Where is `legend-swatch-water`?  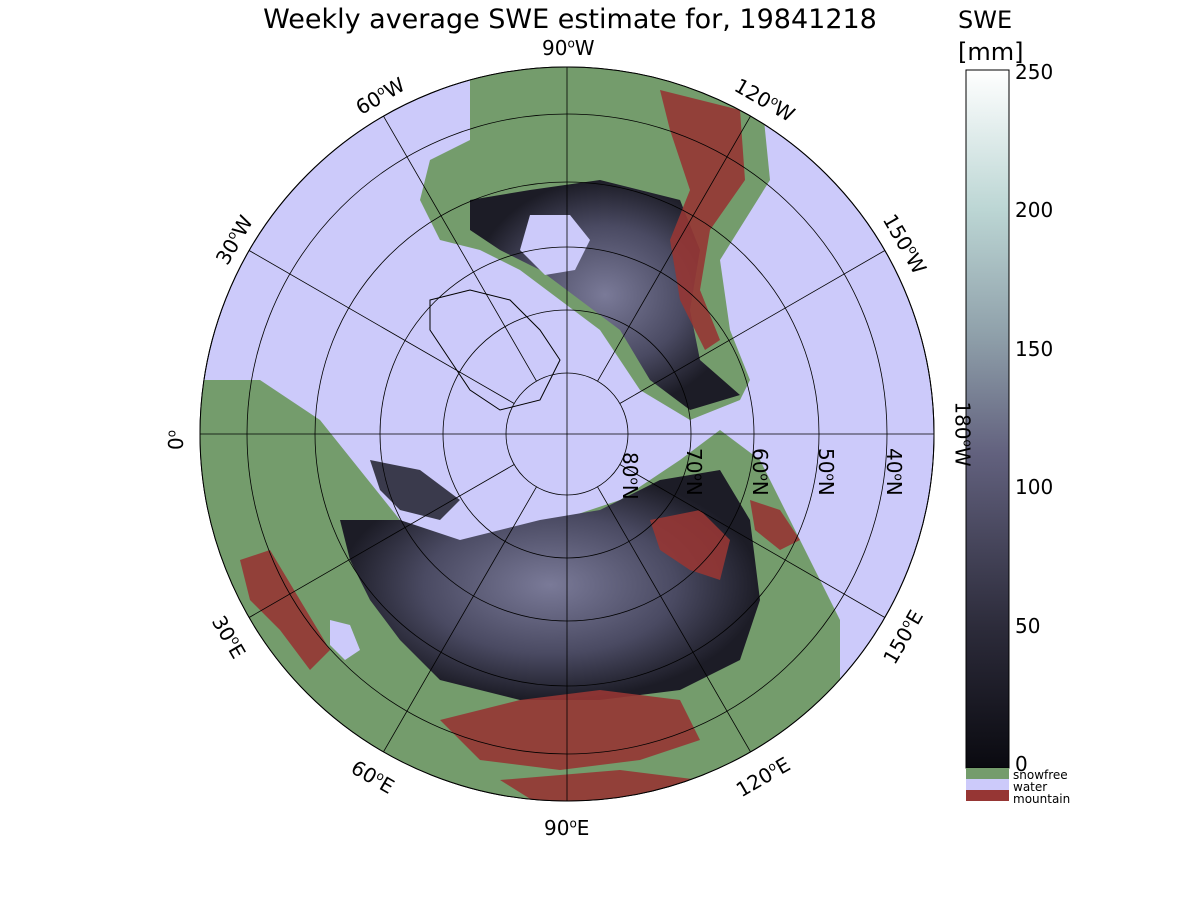 legend-swatch-water is located at coordinates (987, 784).